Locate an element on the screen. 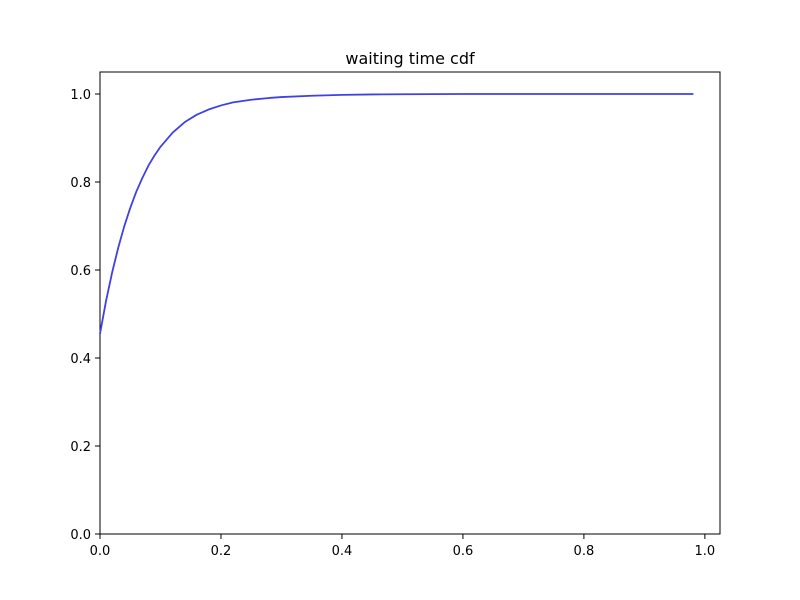 Image resolution: width=800 pixels, height=600 pixels. x-tick-label: 0.8 is located at coordinates (584, 551).